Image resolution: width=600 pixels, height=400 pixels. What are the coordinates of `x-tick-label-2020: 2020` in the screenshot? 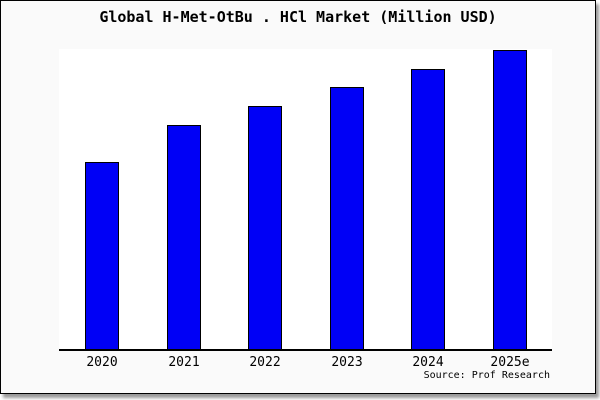 It's located at (102, 362).